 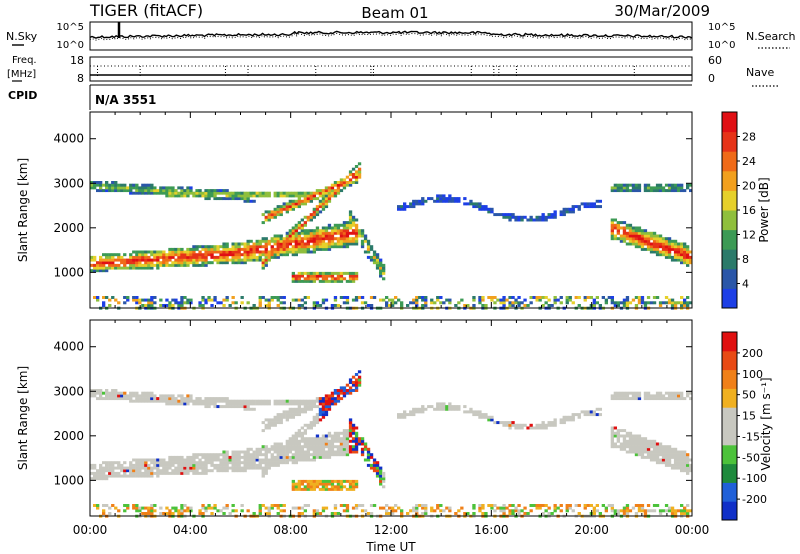 I want to click on noise-panel-frame, so click(x=391, y=36).